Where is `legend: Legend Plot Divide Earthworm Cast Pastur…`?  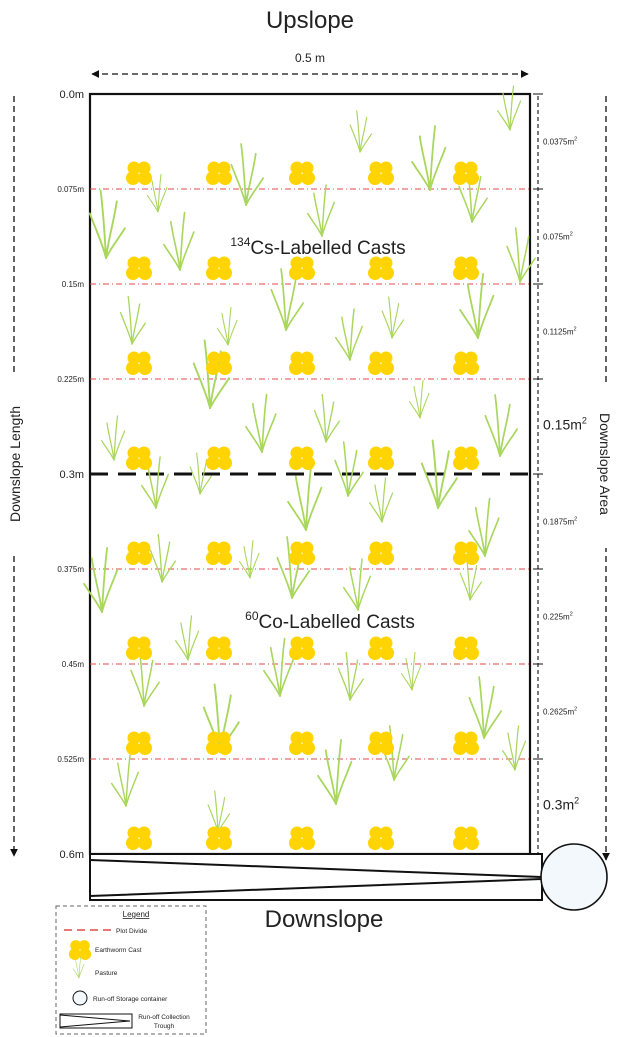
legend: Legend Plot Divide Earthworm Cast Pastur… is located at coordinates (131, 970).